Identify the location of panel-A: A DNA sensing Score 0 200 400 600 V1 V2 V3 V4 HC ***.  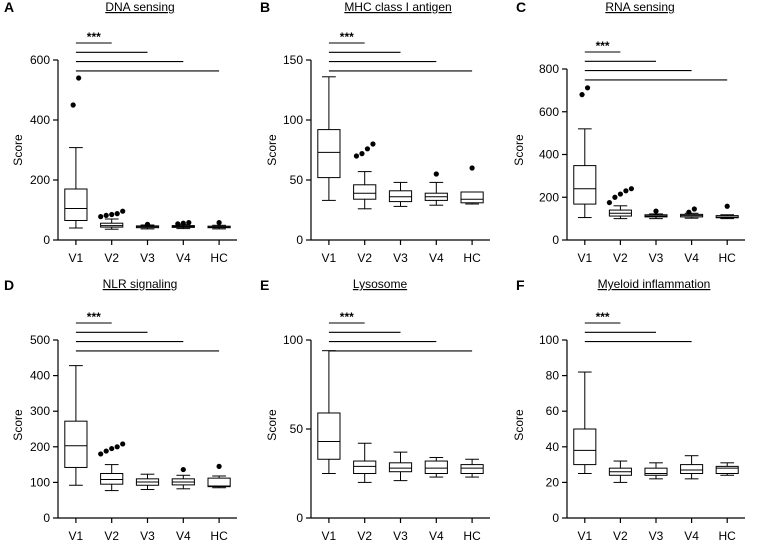
(120, 132).